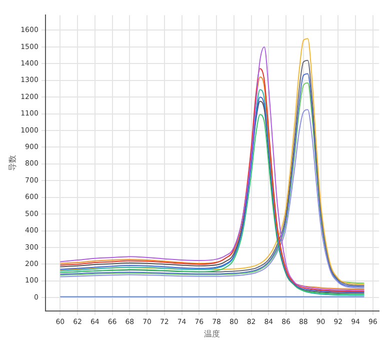 The width and height of the screenshot is (391, 347). Describe the element at coordinates (12, 163) in the screenshot. I see `y-axis-title: 导数` at that location.